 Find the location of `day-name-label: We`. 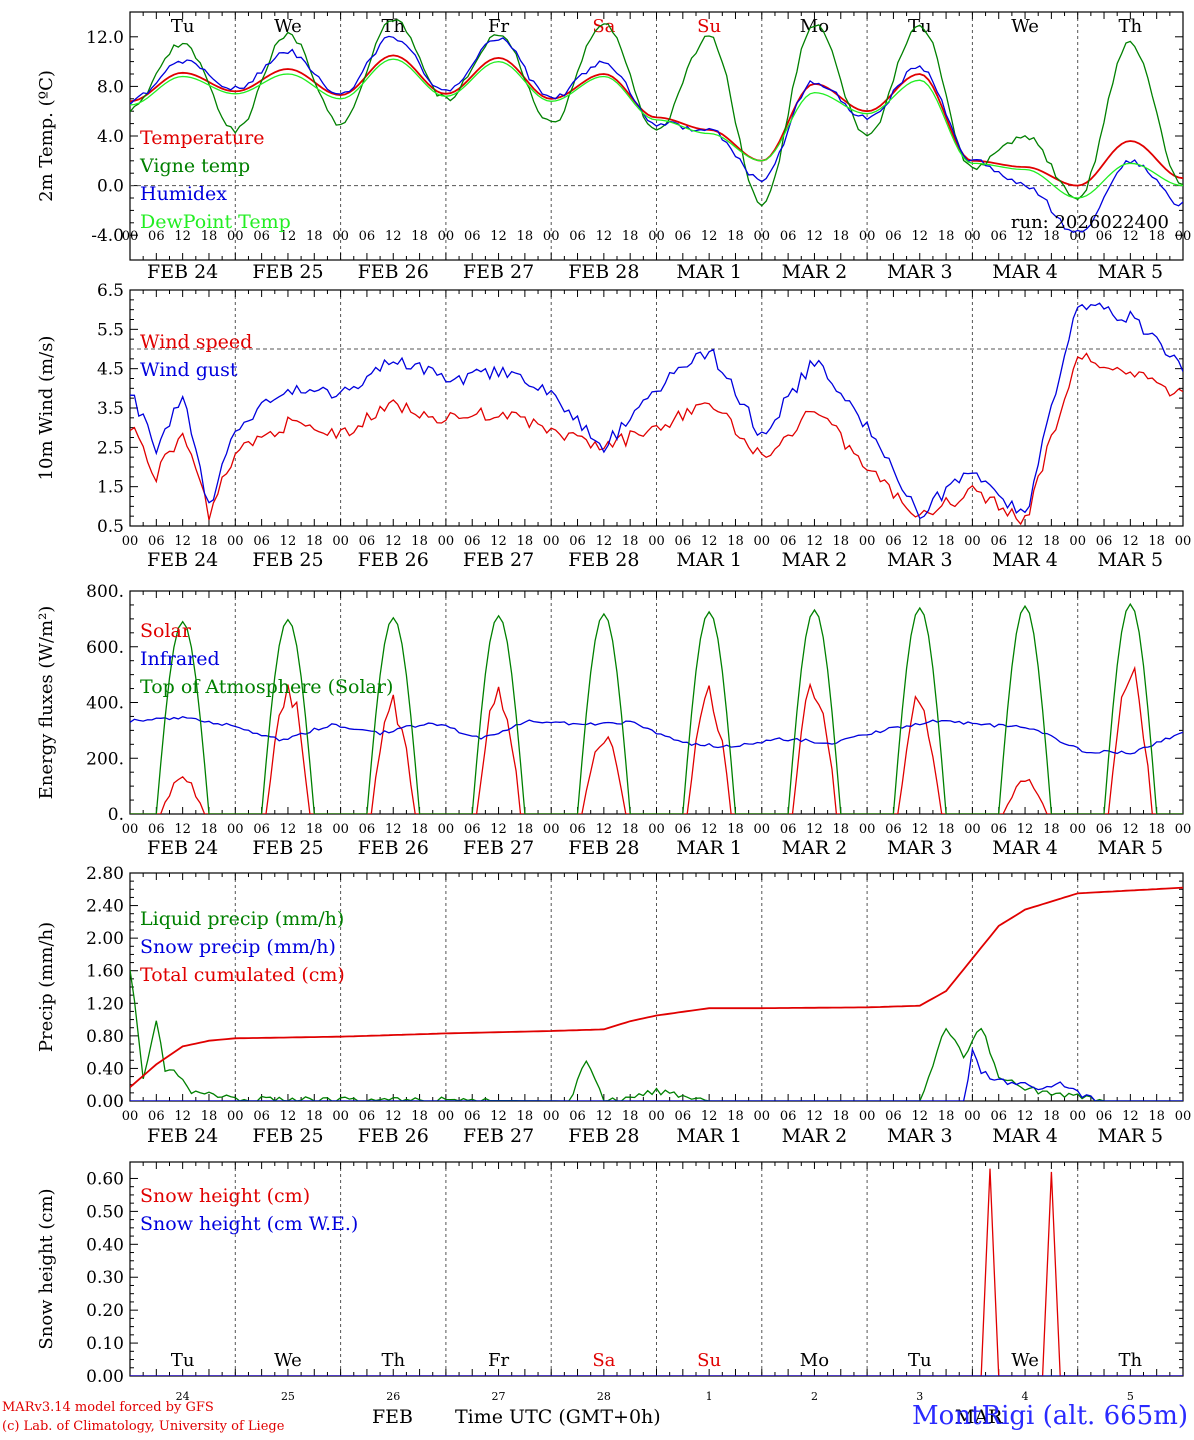

day-name-label: We is located at coordinates (1025, 1360).